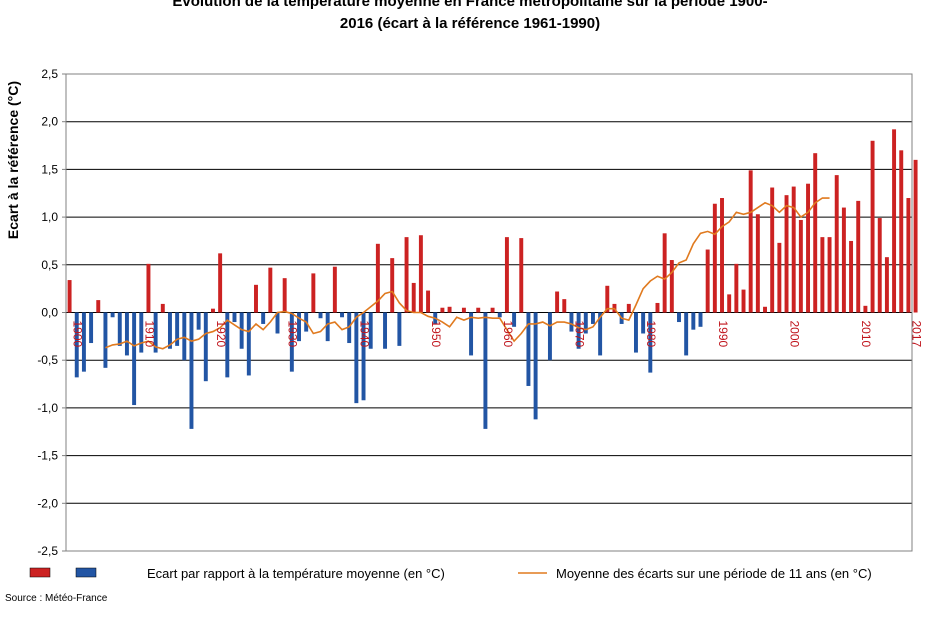 This screenshot has width=930, height=620. What do you see at coordinates (916, 334) in the screenshot?
I see `x-tick-label: 2017` at bounding box center [916, 334].